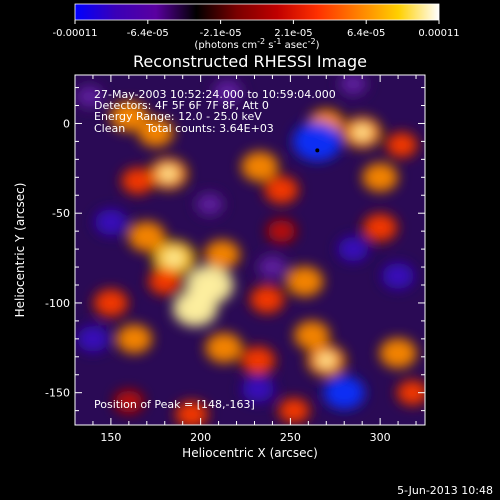 The width and height of the screenshot is (500, 500). Describe the element at coordinates (380, 437) in the screenshot. I see `x-tick-label: 300` at that location.